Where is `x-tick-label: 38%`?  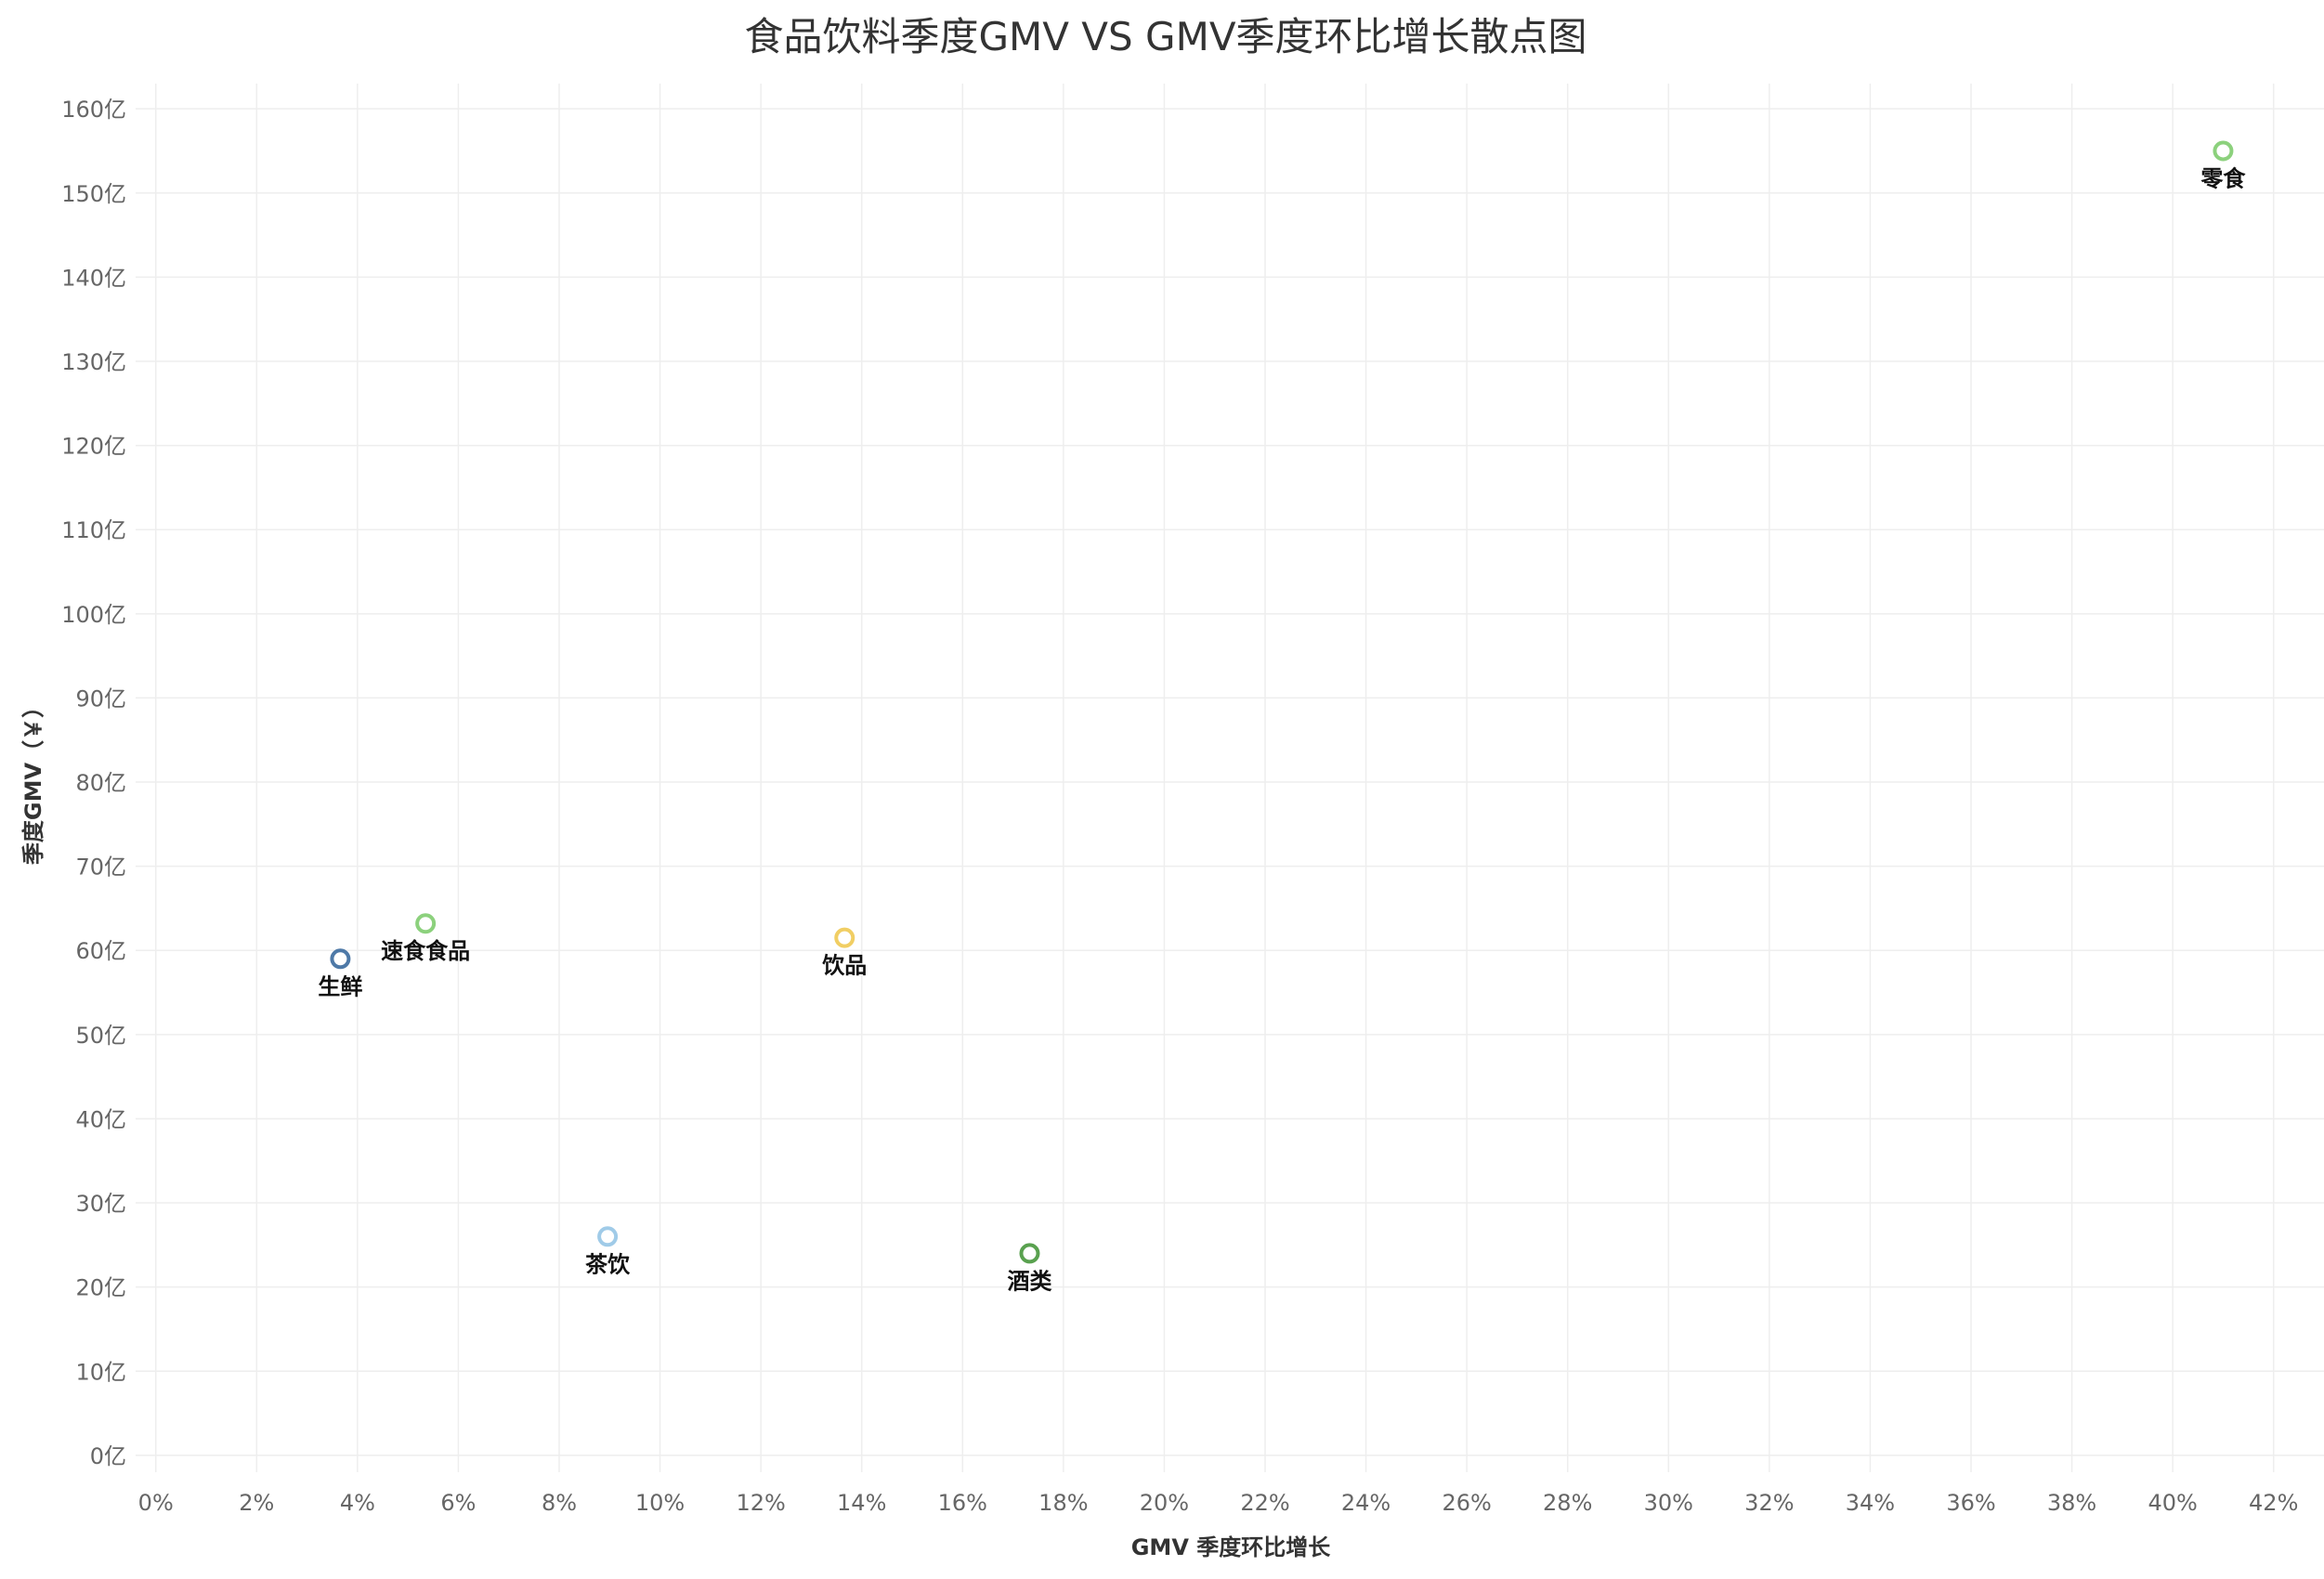
x-tick-label: 38% is located at coordinates (2071, 1503).